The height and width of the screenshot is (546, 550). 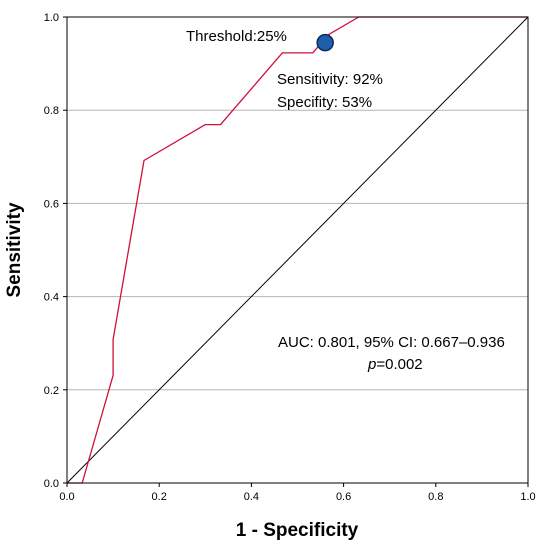 What do you see at coordinates (14, 249) in the screenshot?
I see `y-axis-title: Sensitivity` at bounding box center [14, 249].